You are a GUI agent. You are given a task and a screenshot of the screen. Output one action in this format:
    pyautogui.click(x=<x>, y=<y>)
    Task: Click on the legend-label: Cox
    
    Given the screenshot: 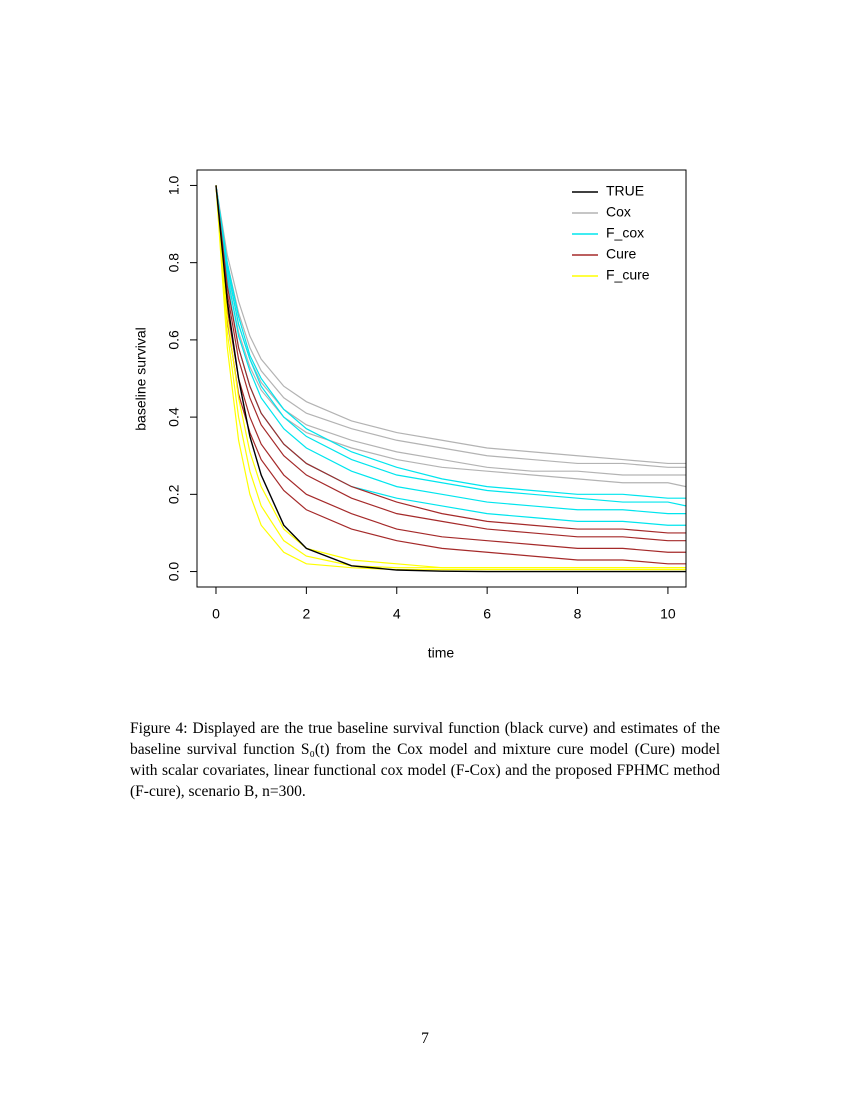 What is the action you would take?
    pyautogui.click(x=618, y=212)
    